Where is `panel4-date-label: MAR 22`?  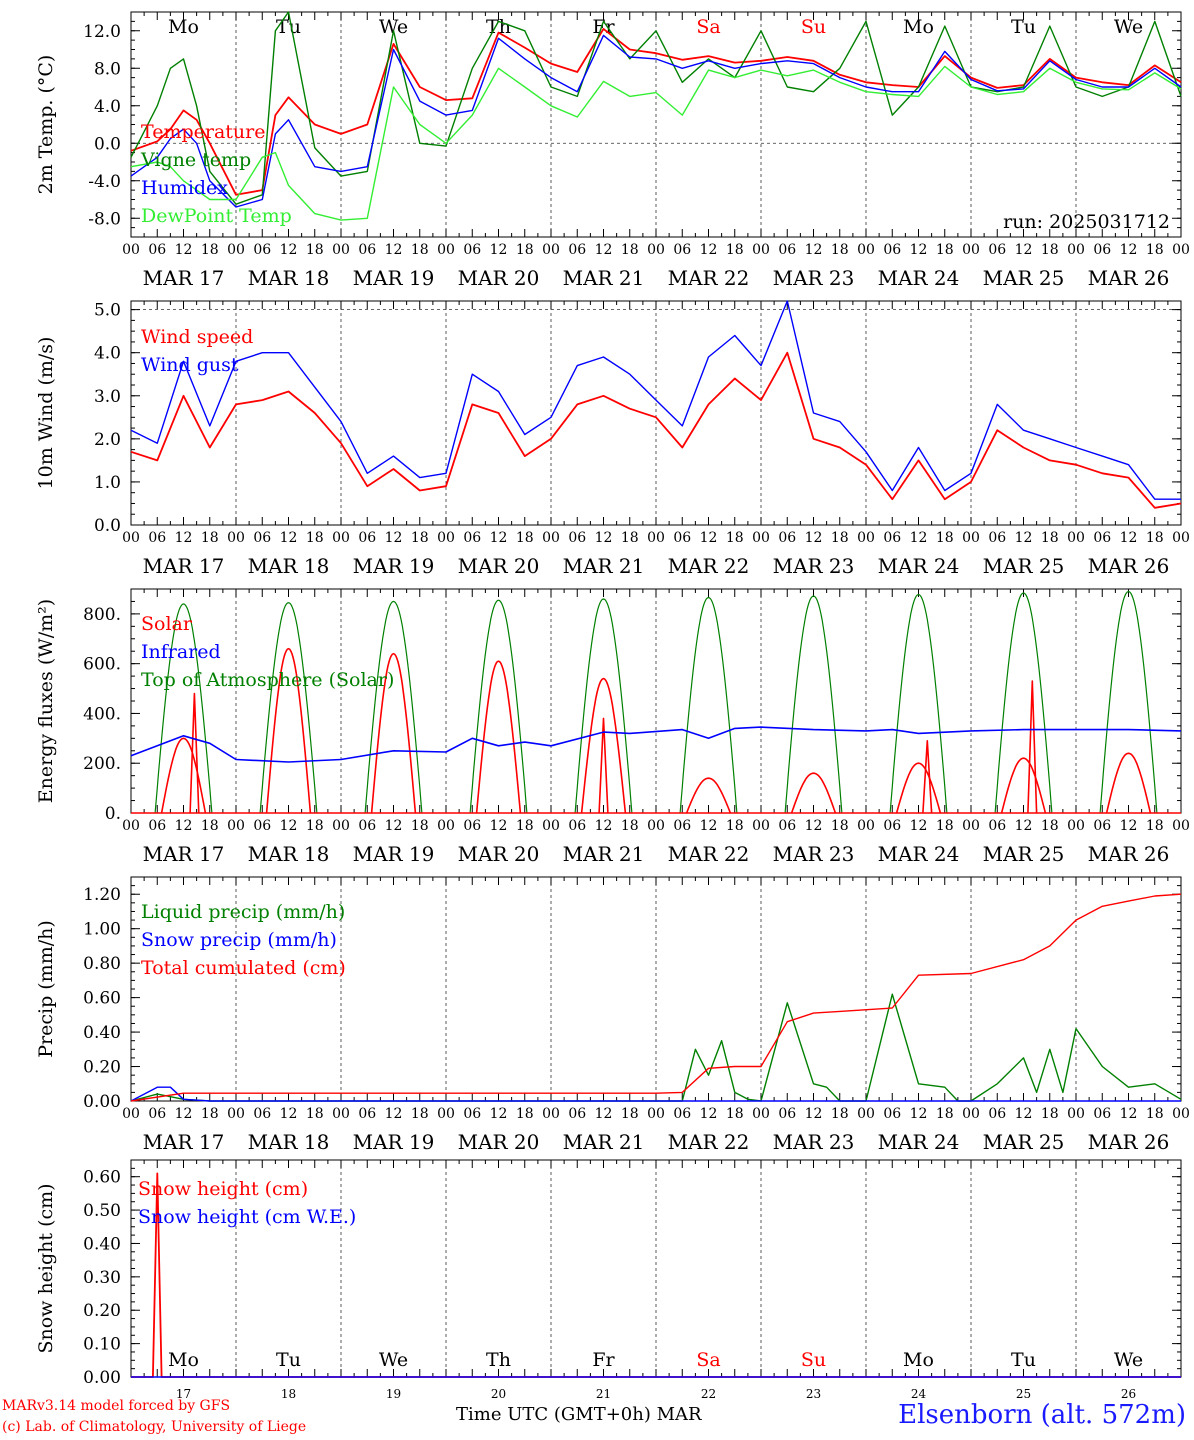
panel4-date-label: MAR 22 is located at coordinates (709, 1142).